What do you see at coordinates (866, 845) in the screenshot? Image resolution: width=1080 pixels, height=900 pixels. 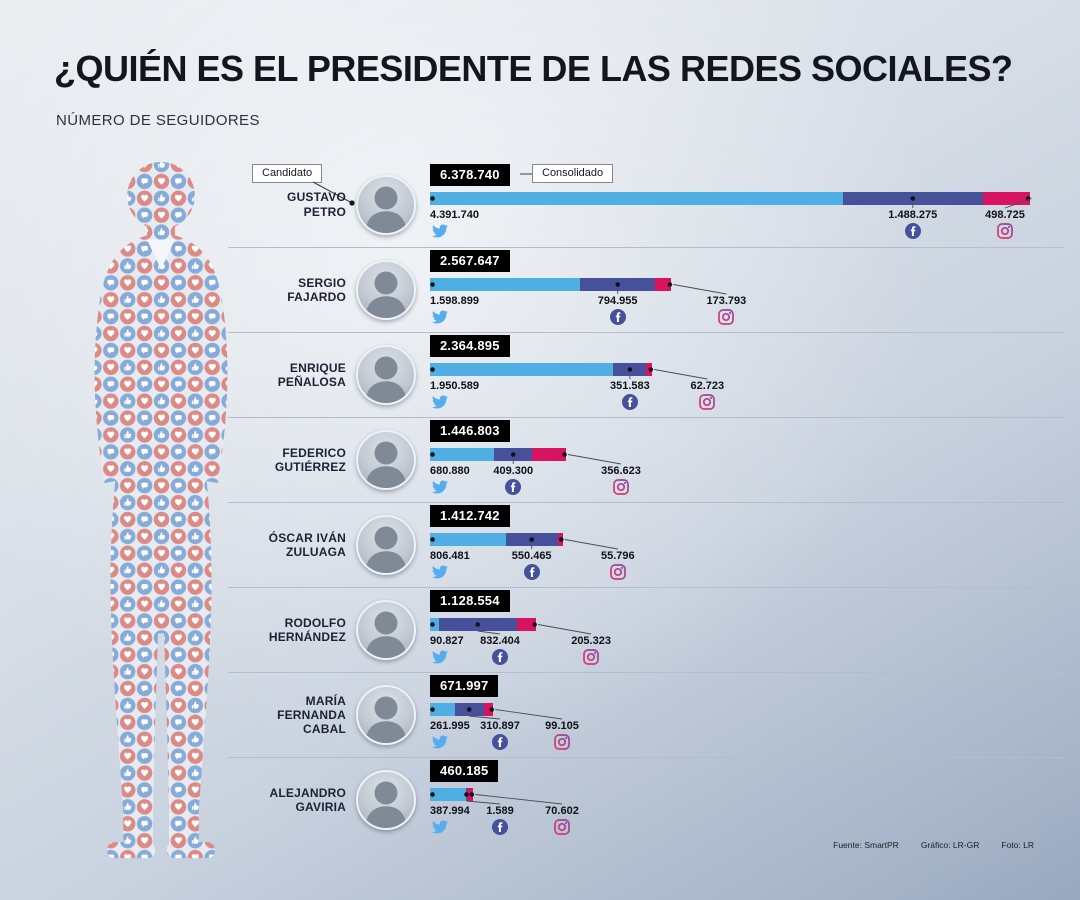 I see `credit-source: Fuente: SmartPR` at bounding box center [866, 845].